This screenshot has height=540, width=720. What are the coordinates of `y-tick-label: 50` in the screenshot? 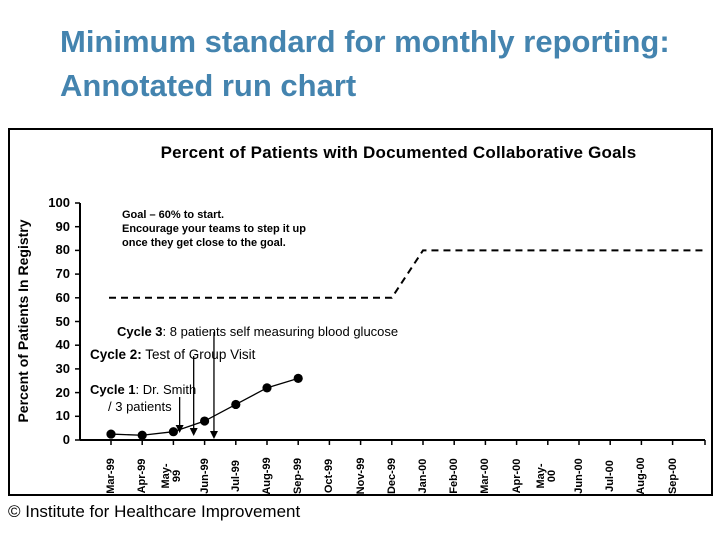 It's located at (62, 321).